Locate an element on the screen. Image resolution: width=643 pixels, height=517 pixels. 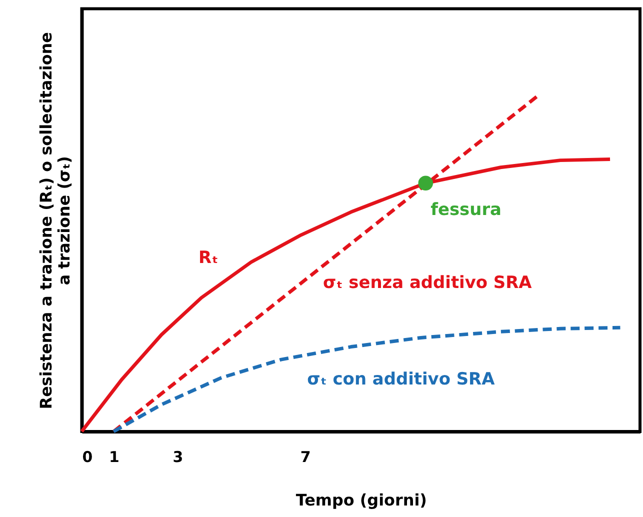
series-label: fessura is located at coordinates (466, 209).